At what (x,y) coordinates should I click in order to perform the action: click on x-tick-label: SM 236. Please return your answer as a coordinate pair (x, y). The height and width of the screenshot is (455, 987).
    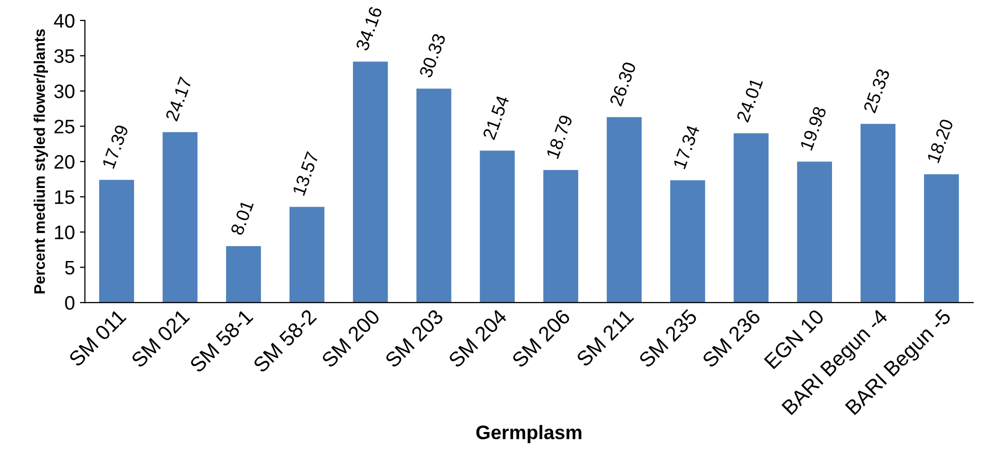
    Looking at the image, I should click on (731, 338).